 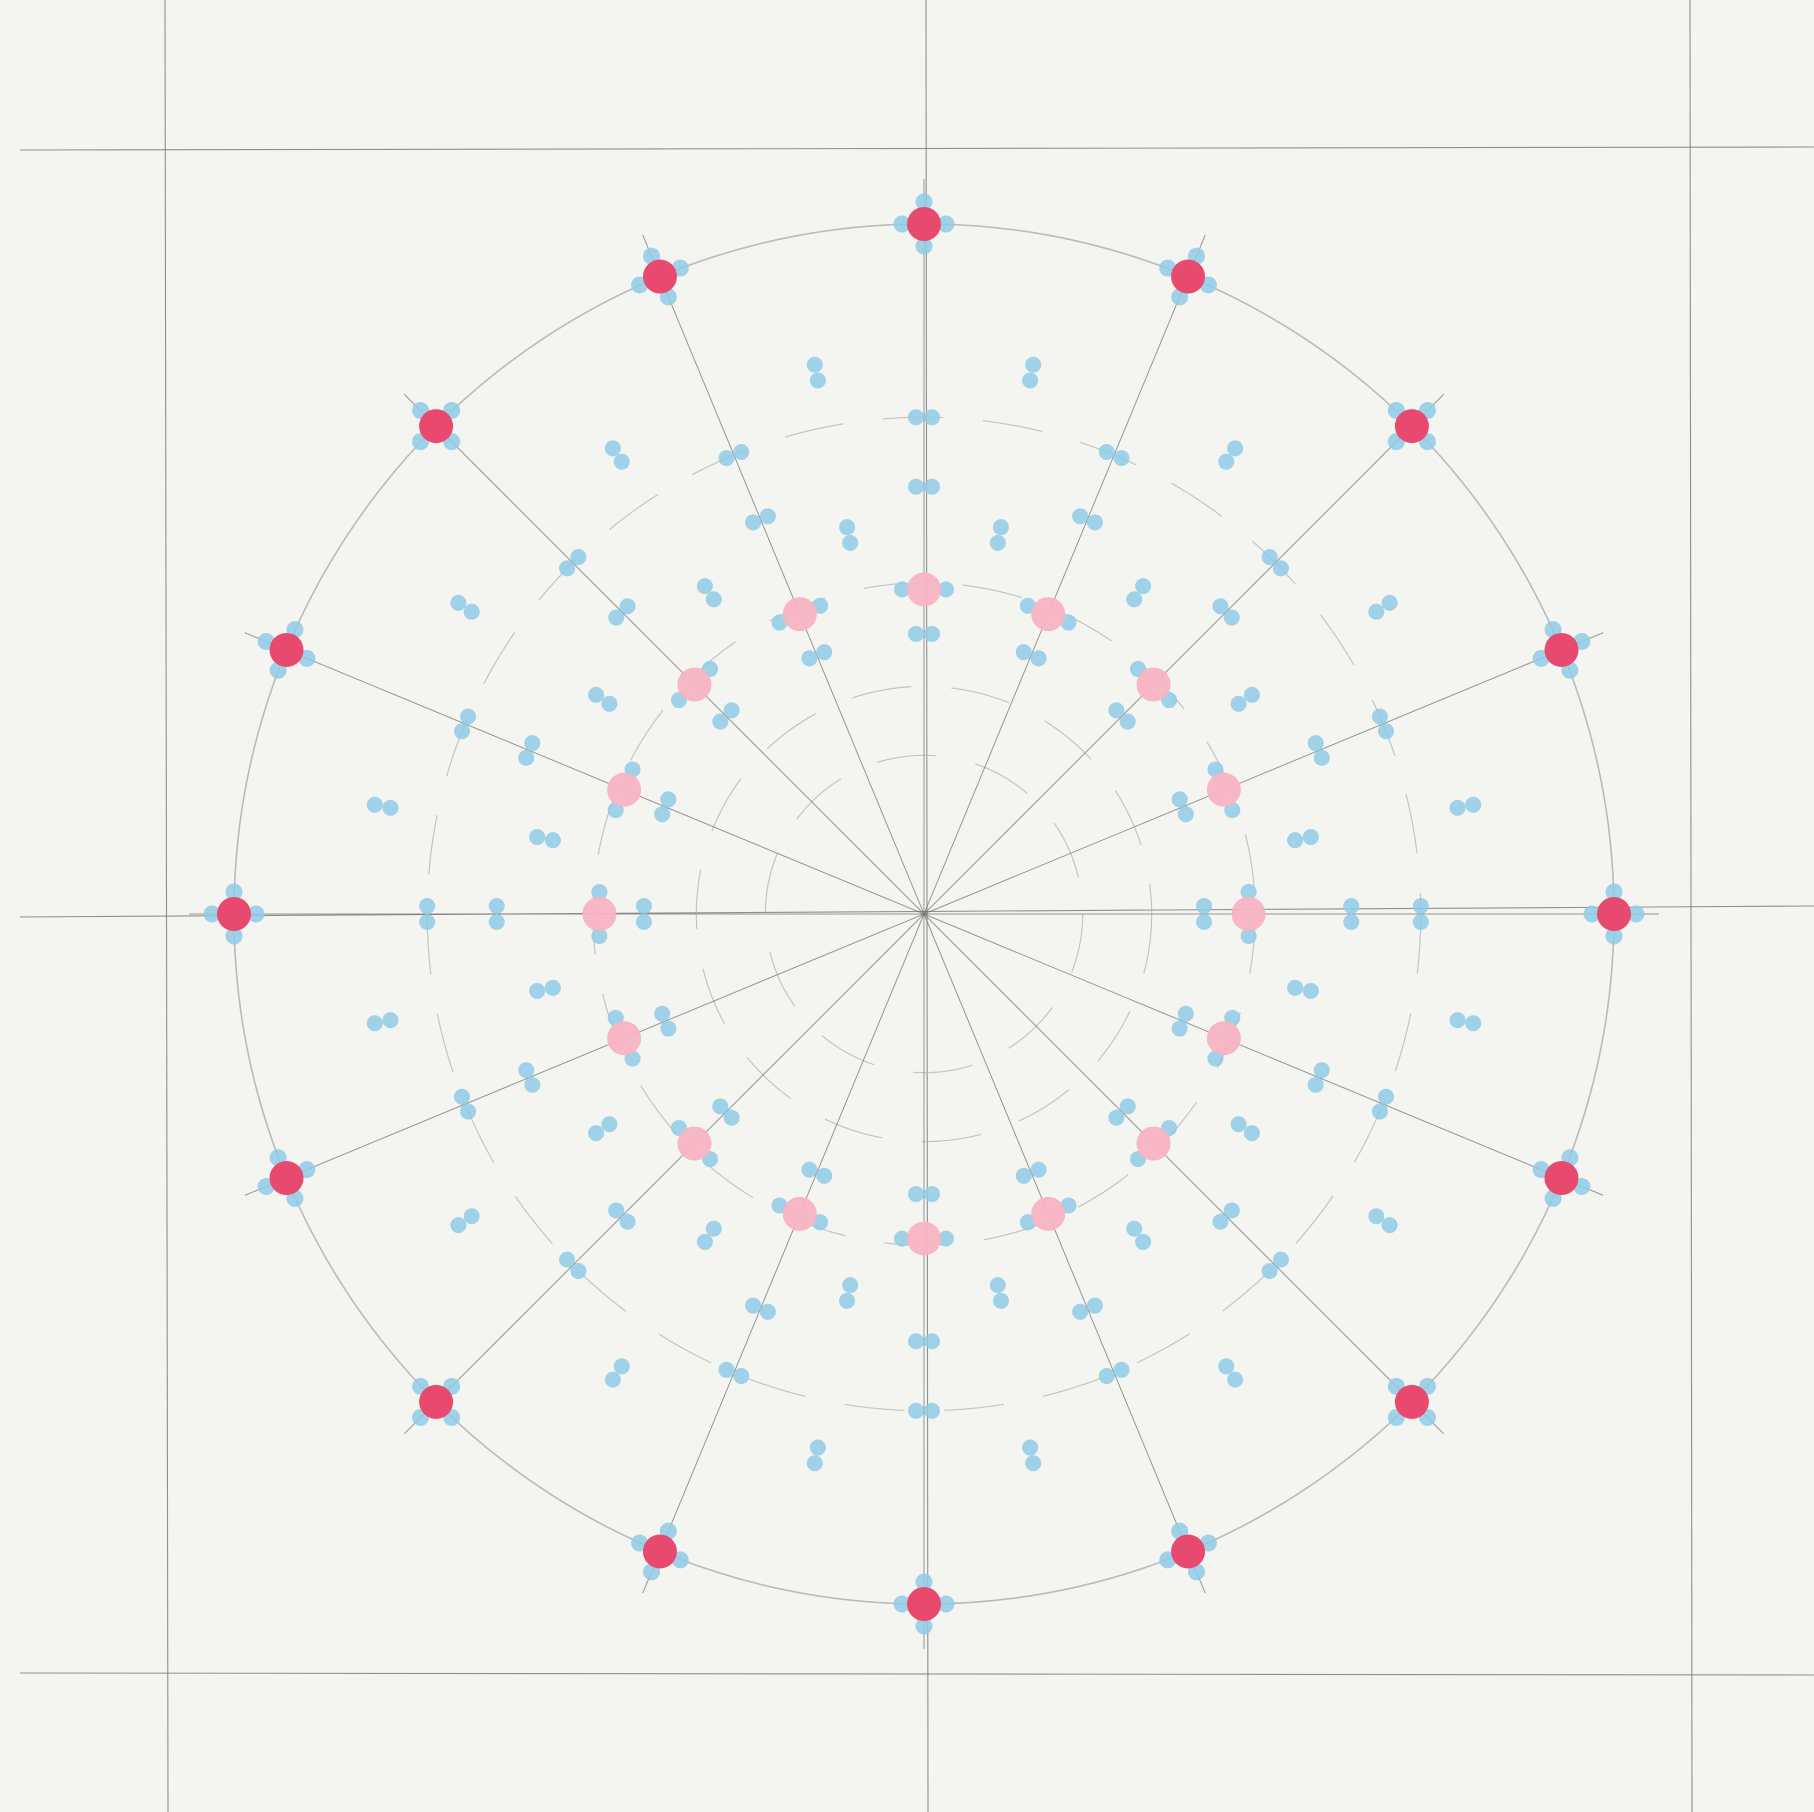 I want to click on frame-line, so click(x=166, y=906).